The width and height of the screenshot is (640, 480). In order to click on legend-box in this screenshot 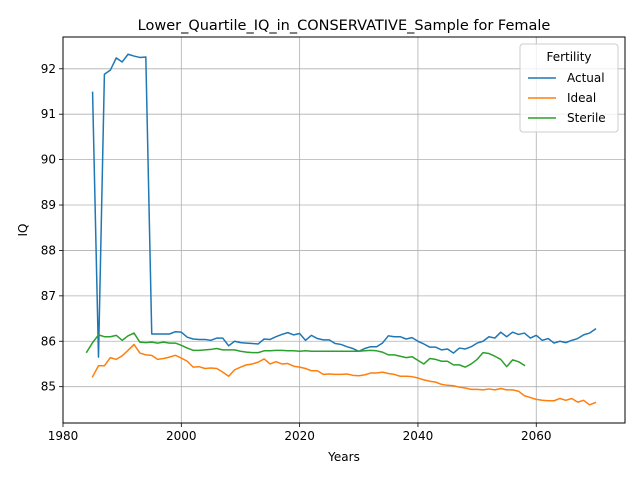, I will do `click(569, 88)`.